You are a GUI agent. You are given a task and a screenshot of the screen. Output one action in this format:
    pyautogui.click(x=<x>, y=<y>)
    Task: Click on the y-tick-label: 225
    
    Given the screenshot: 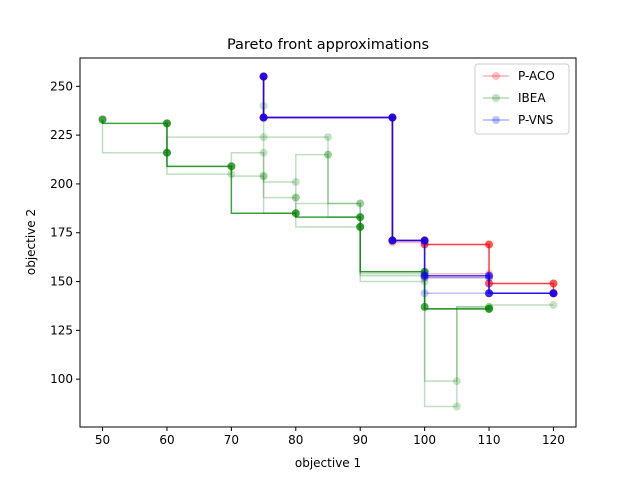 What is the action you would take?
    pyautogui.click(x=61, y=135)
    